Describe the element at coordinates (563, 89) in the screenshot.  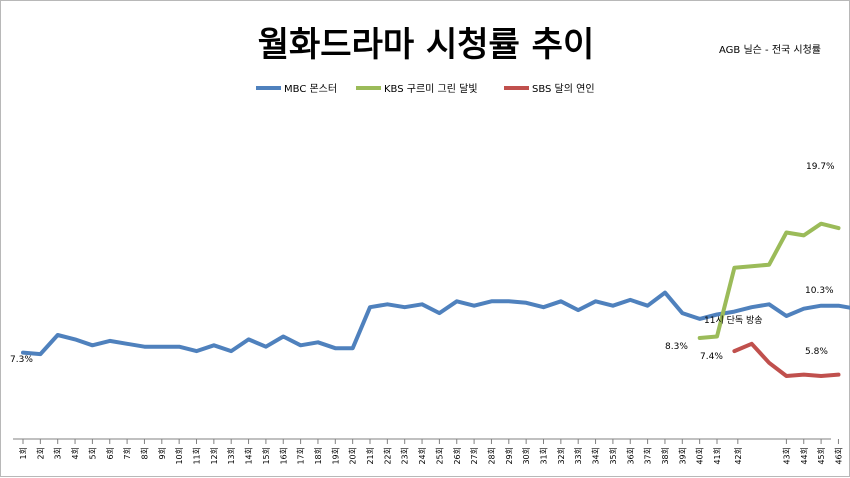
I see `legend-label-sbs: SBS 달의 연인` at that location.